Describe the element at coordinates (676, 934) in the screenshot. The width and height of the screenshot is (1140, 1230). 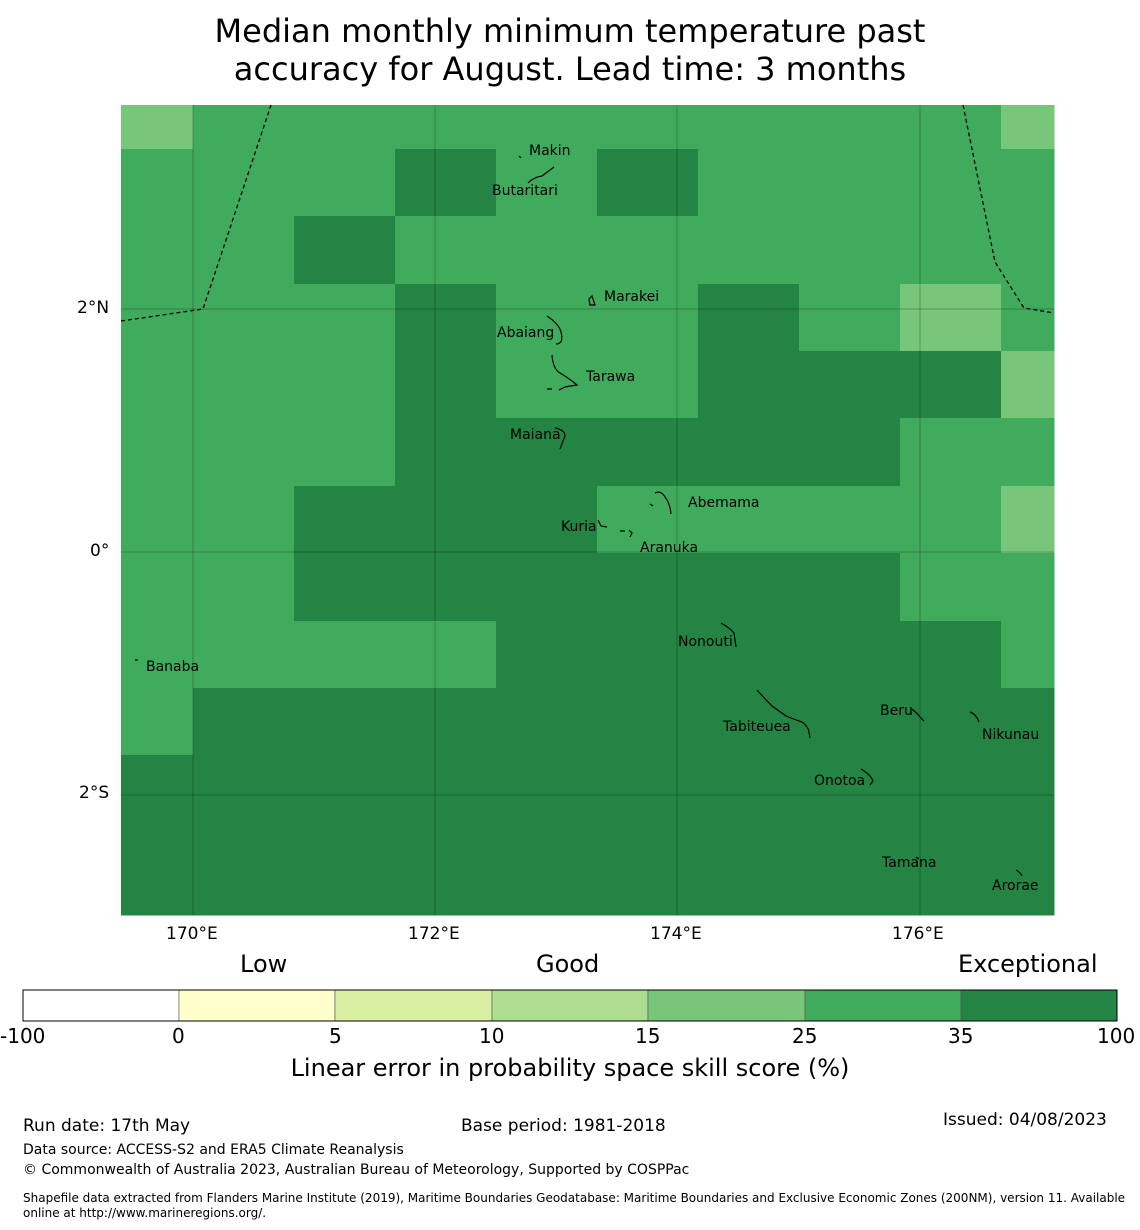
I see `lon-label-174e: 174°E` at that location.